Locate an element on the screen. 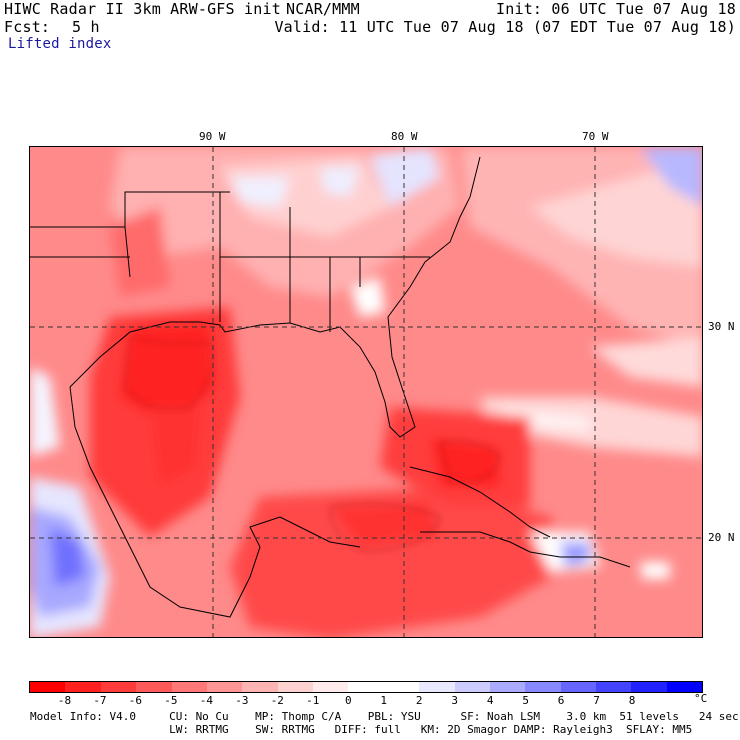  lon-label-70w: 70 W is located at coordinates (595, 136).